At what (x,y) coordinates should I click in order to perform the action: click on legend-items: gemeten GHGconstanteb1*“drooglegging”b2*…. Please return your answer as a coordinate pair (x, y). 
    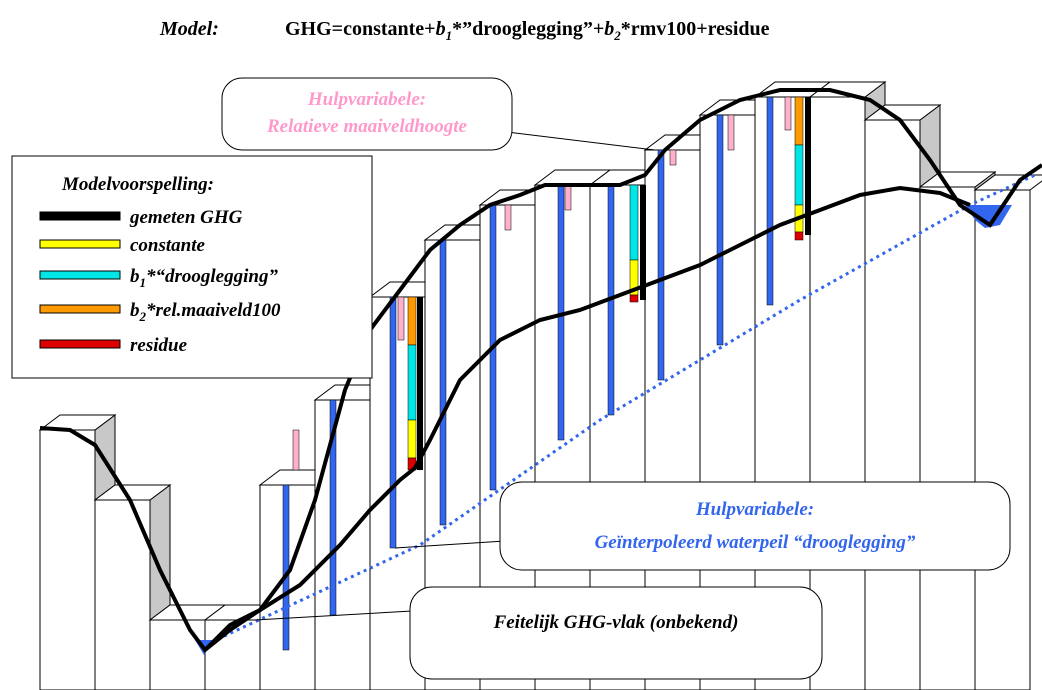
    Looking at the image, I should click on (160, 281).